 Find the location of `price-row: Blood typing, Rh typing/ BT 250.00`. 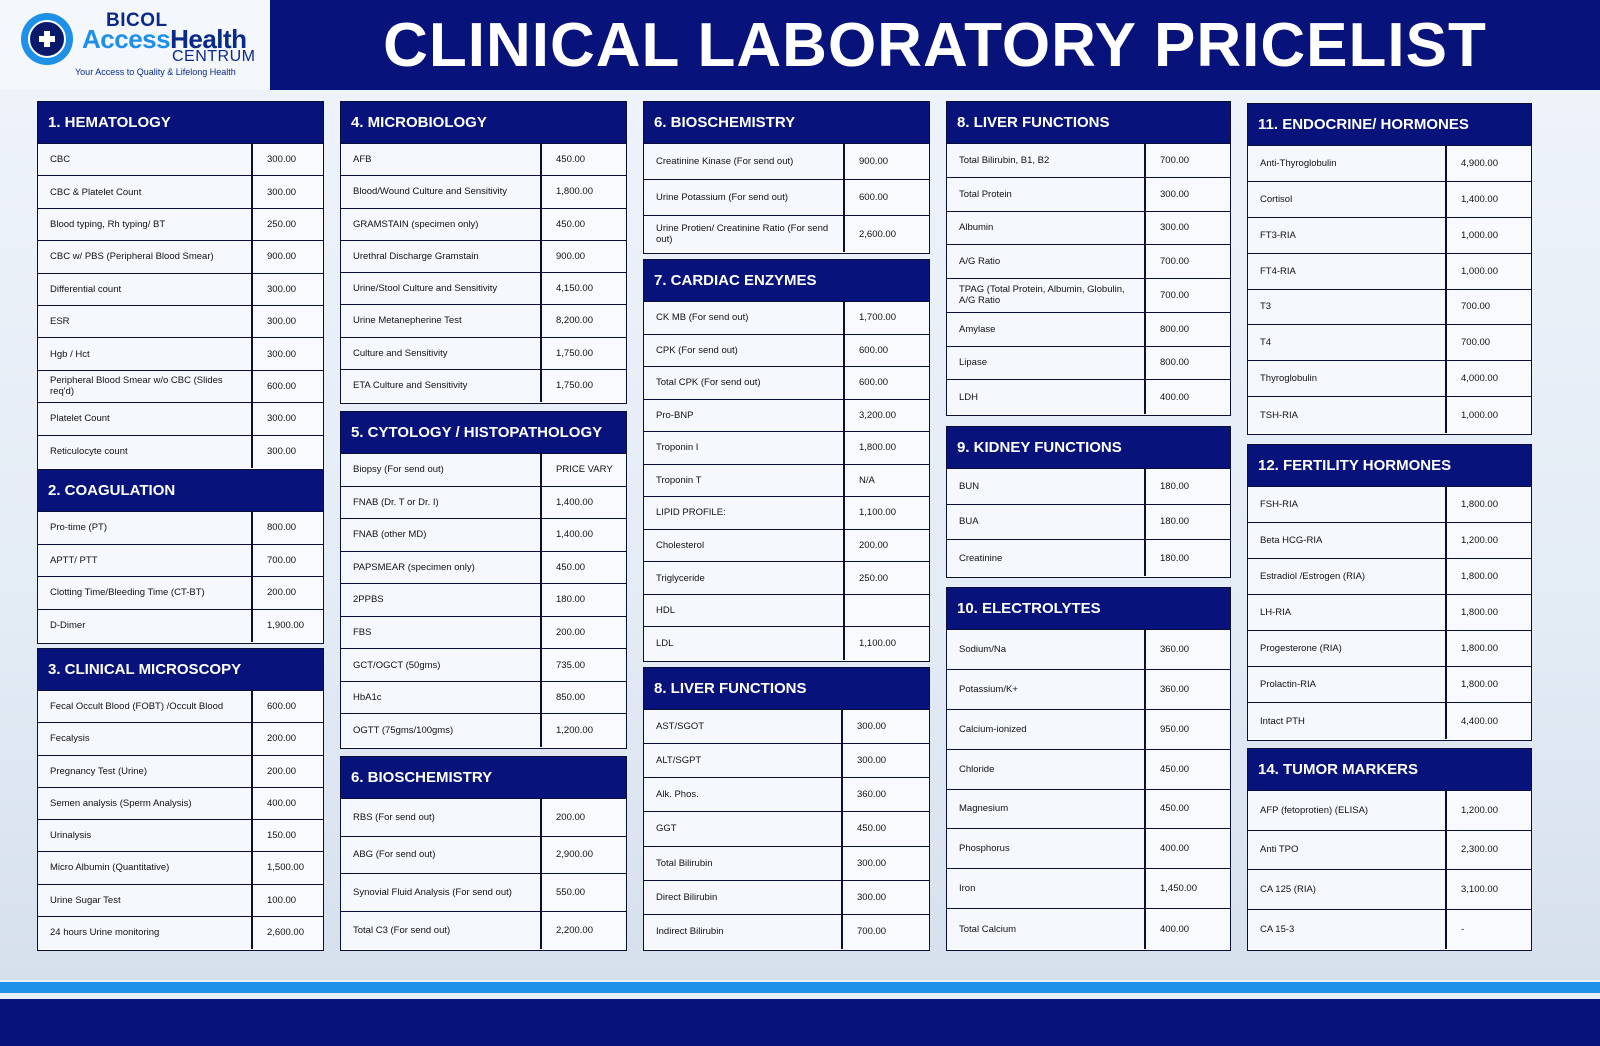

price-row: Blood typing, Rh typing/ BT 250.00 is located at coordinates (180, 225).